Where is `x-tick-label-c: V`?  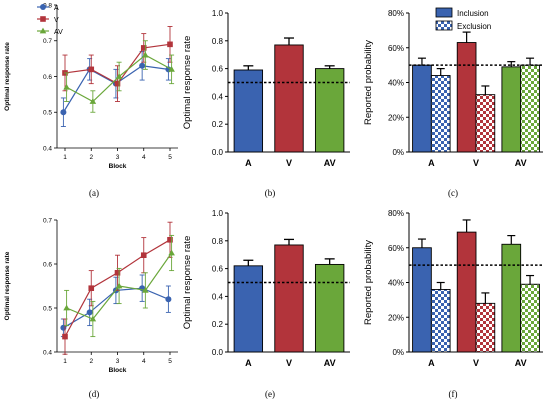 x-tick-label-c: V is located at coordinates (476, 163).